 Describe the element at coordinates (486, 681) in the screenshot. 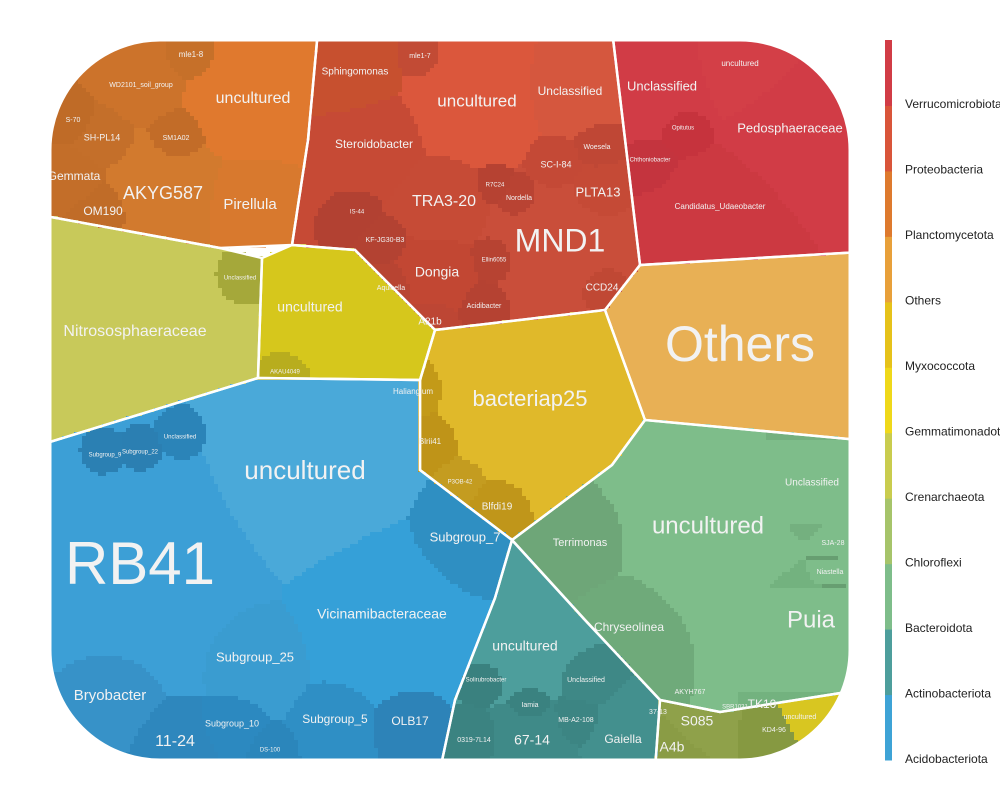

I see `cell-label: Solirubrobacter` at that location.